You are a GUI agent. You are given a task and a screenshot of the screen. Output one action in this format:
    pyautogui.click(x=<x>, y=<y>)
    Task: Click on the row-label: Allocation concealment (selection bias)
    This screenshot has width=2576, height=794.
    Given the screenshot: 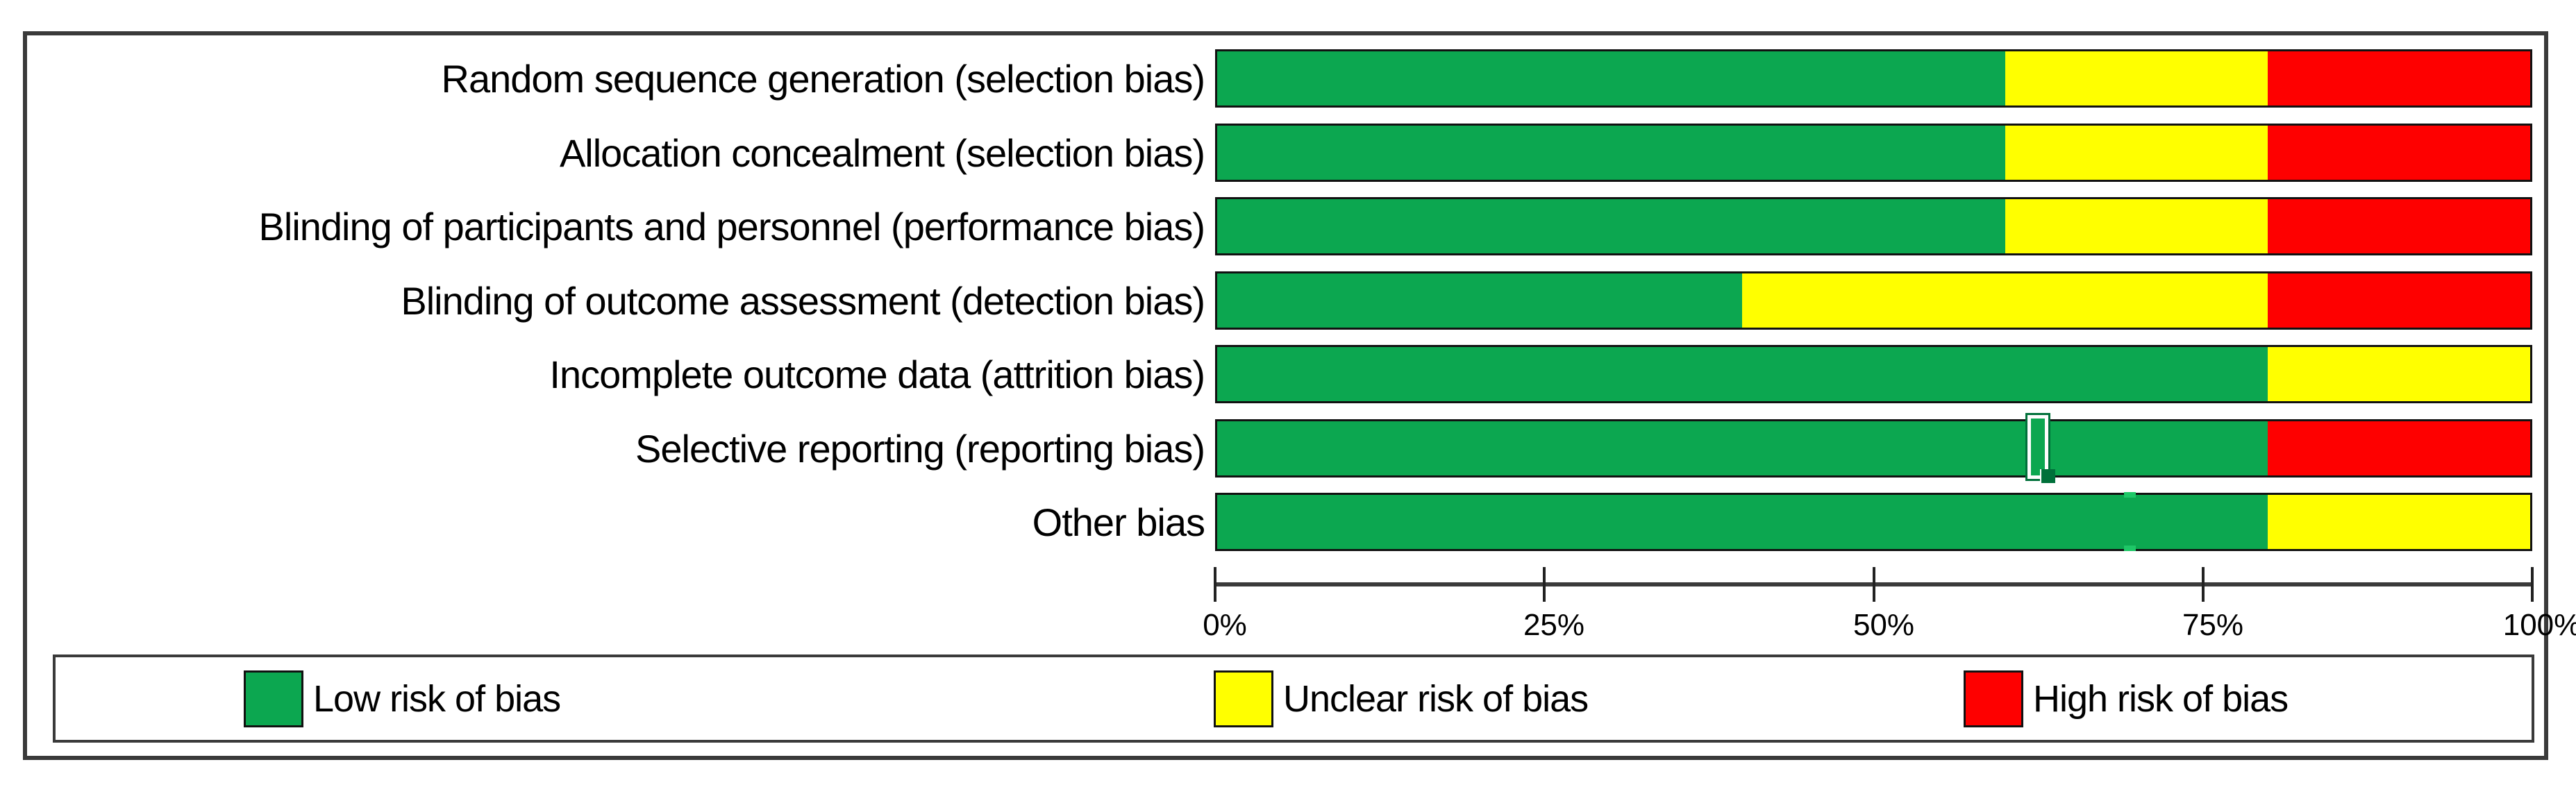 What is the action you would take?
    pyautogui.click(x=882, y=152)
    